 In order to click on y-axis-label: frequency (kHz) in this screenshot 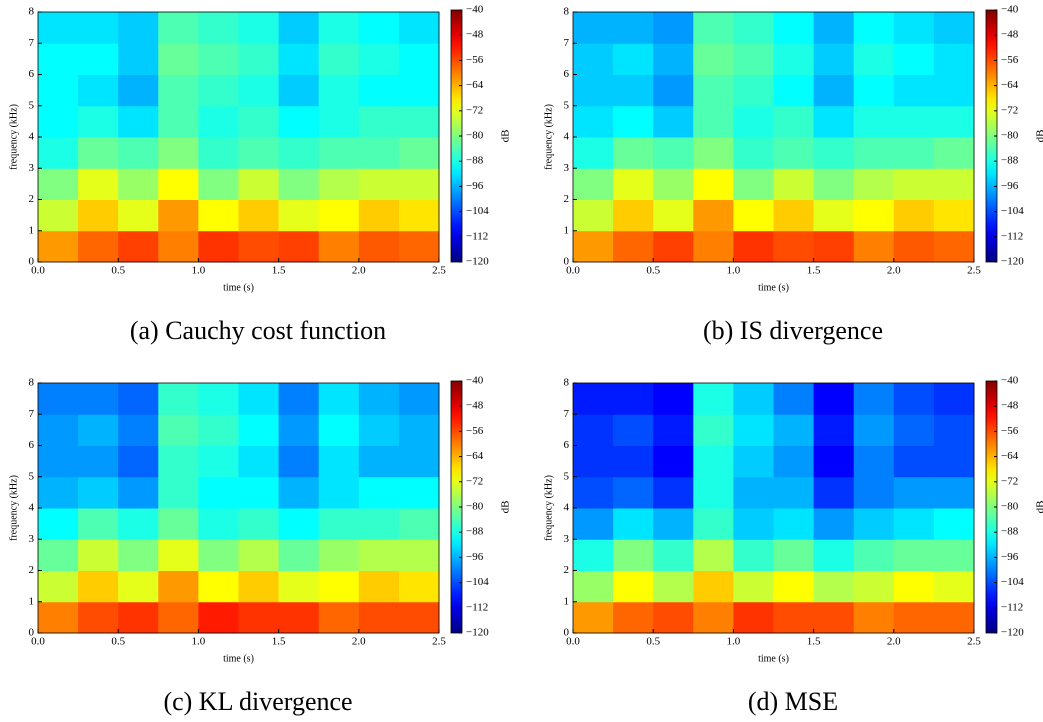, I will do `click(548, 508)`.